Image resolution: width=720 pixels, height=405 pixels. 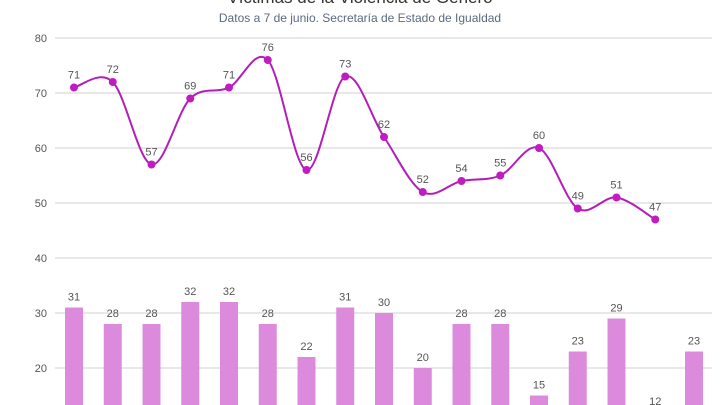 I want to click on y-tick-label: 60, so click(x=41, y=149).